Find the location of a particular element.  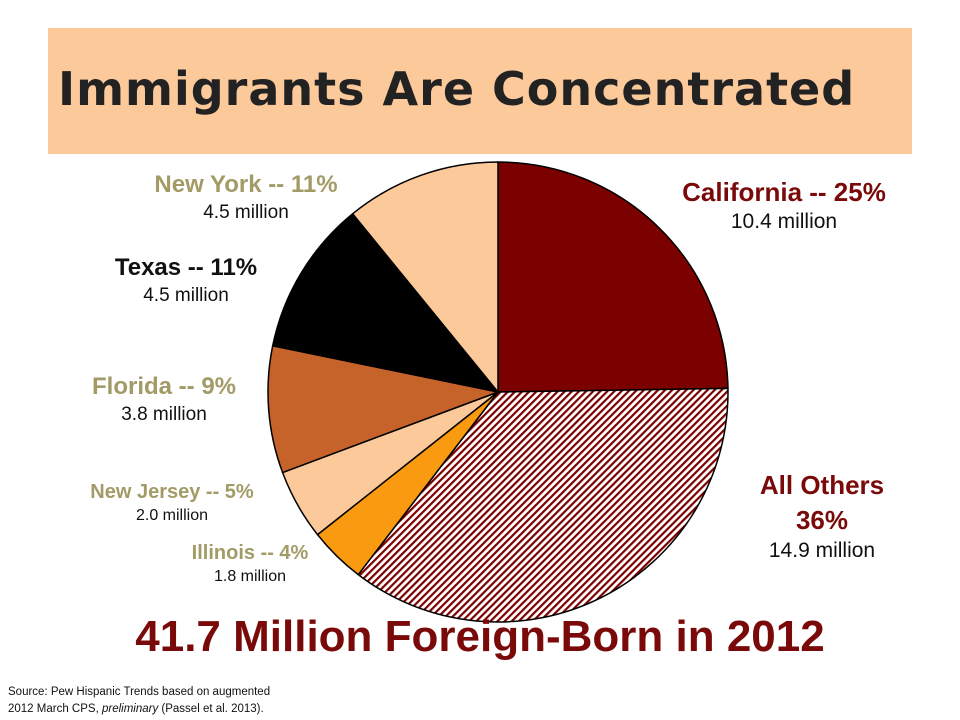

pie-slice-all-others is located at coordinates (543, 505).